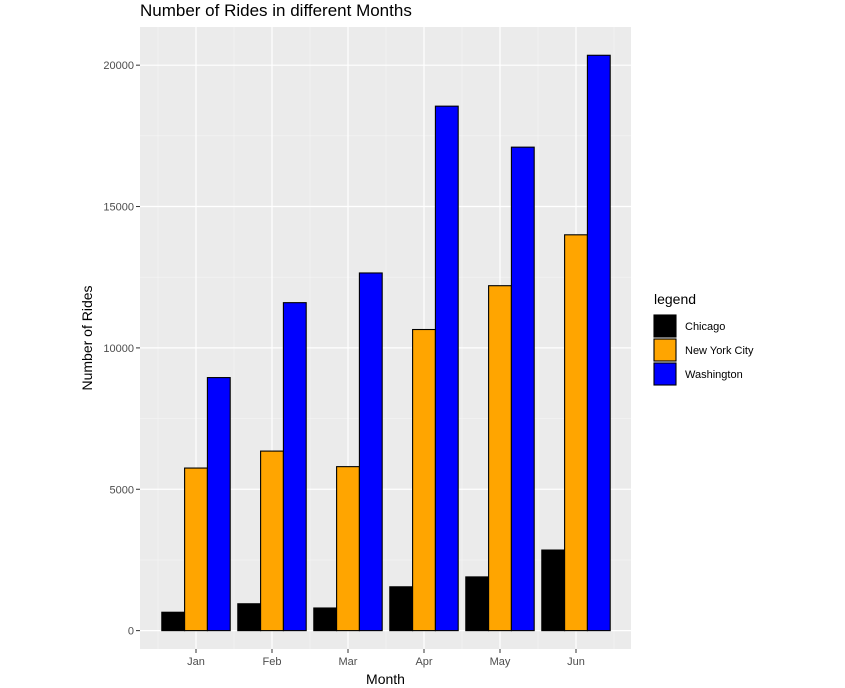  I want to click on bar-washington-mar, so click(370, 452).